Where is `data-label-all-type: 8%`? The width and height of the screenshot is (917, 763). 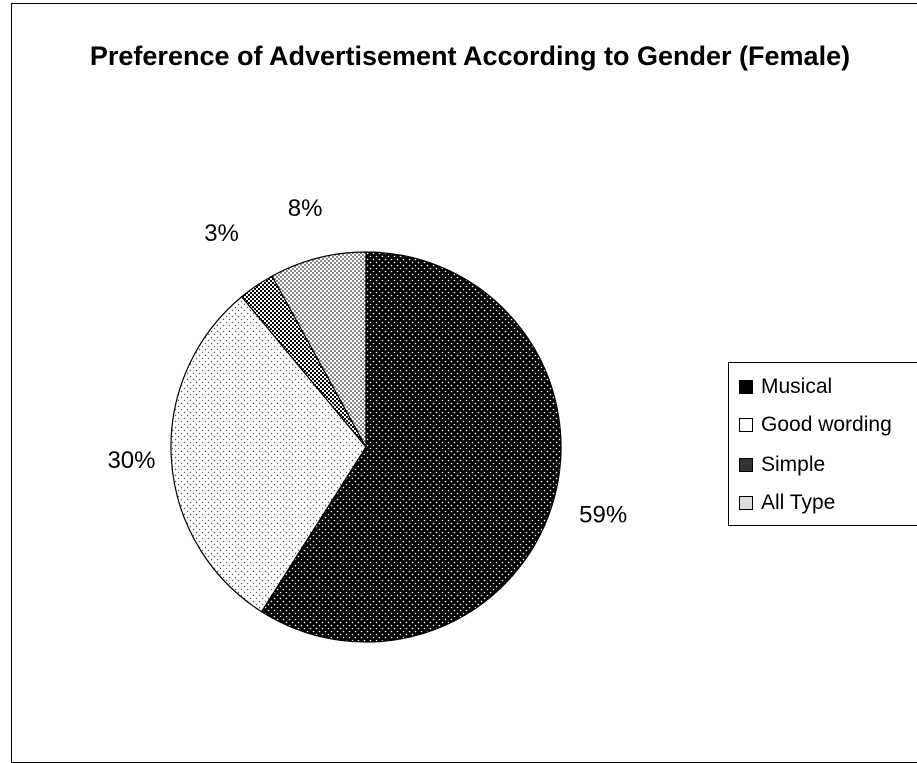 data-label-all-type: 8% is located at coordinates (305, 208).